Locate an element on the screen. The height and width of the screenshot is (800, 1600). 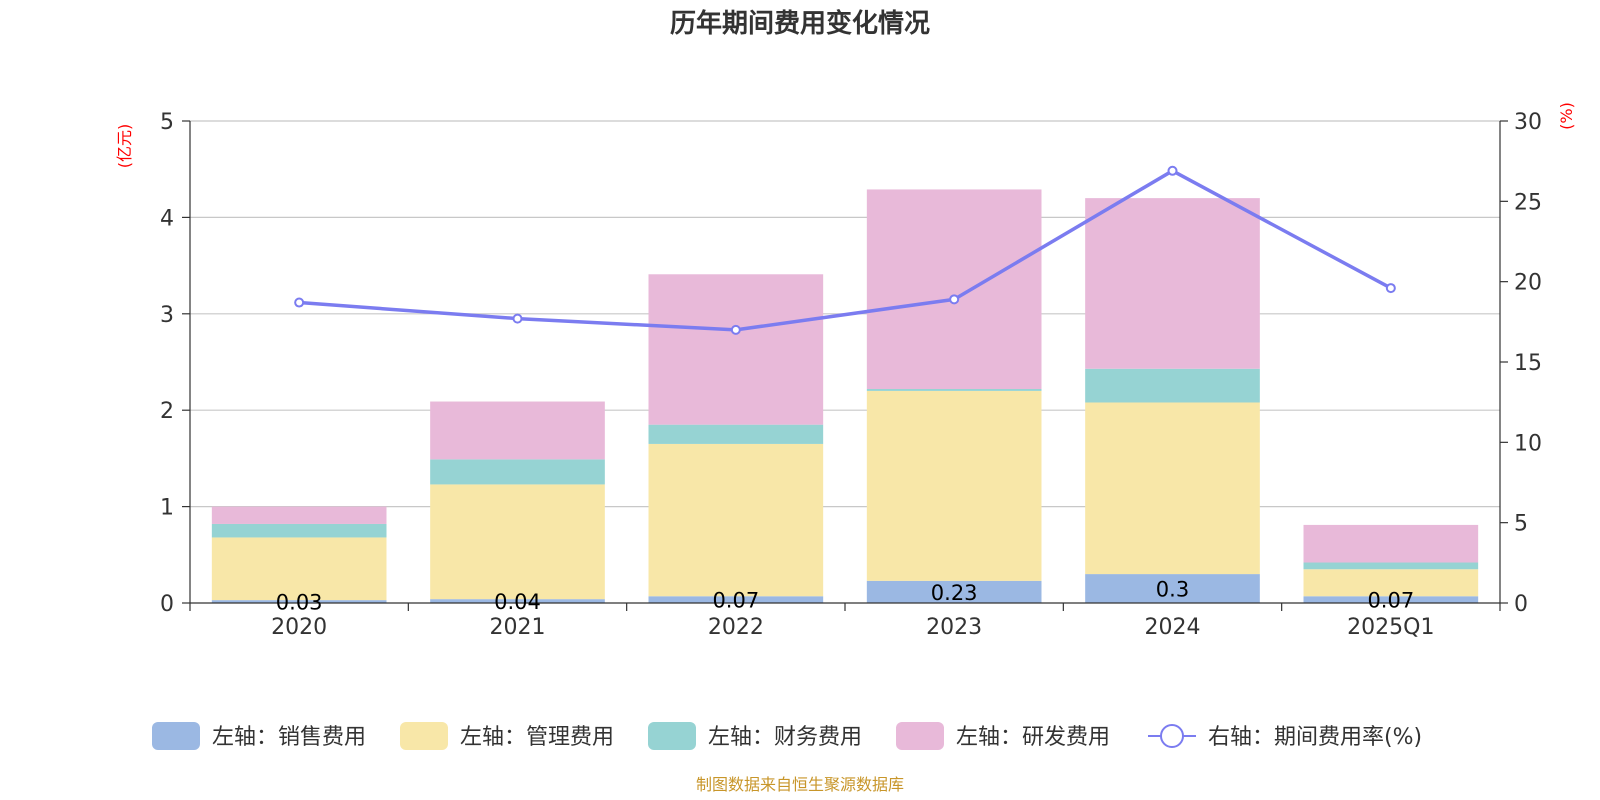
left-axis-tick-label: 2 is located at coordinates (167, 411).